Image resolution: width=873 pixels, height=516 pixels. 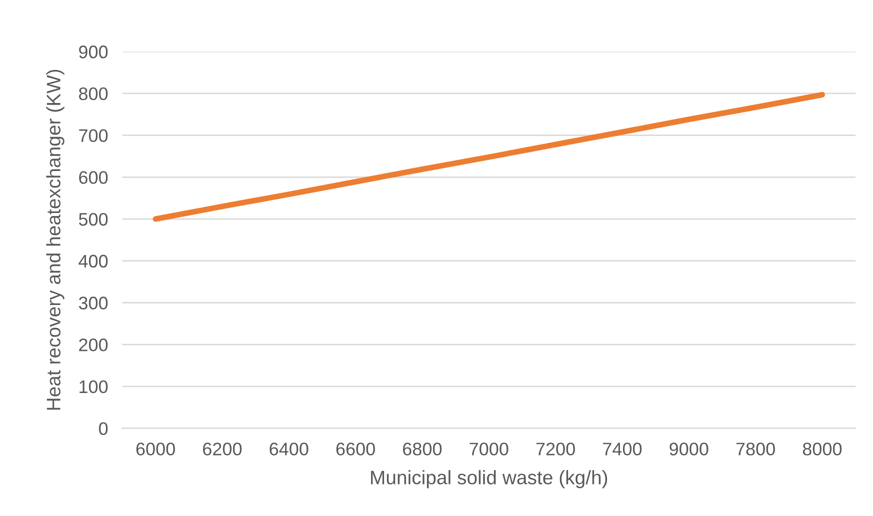 I want to click on y-tick-label: 900, so click(x=93, y=52).